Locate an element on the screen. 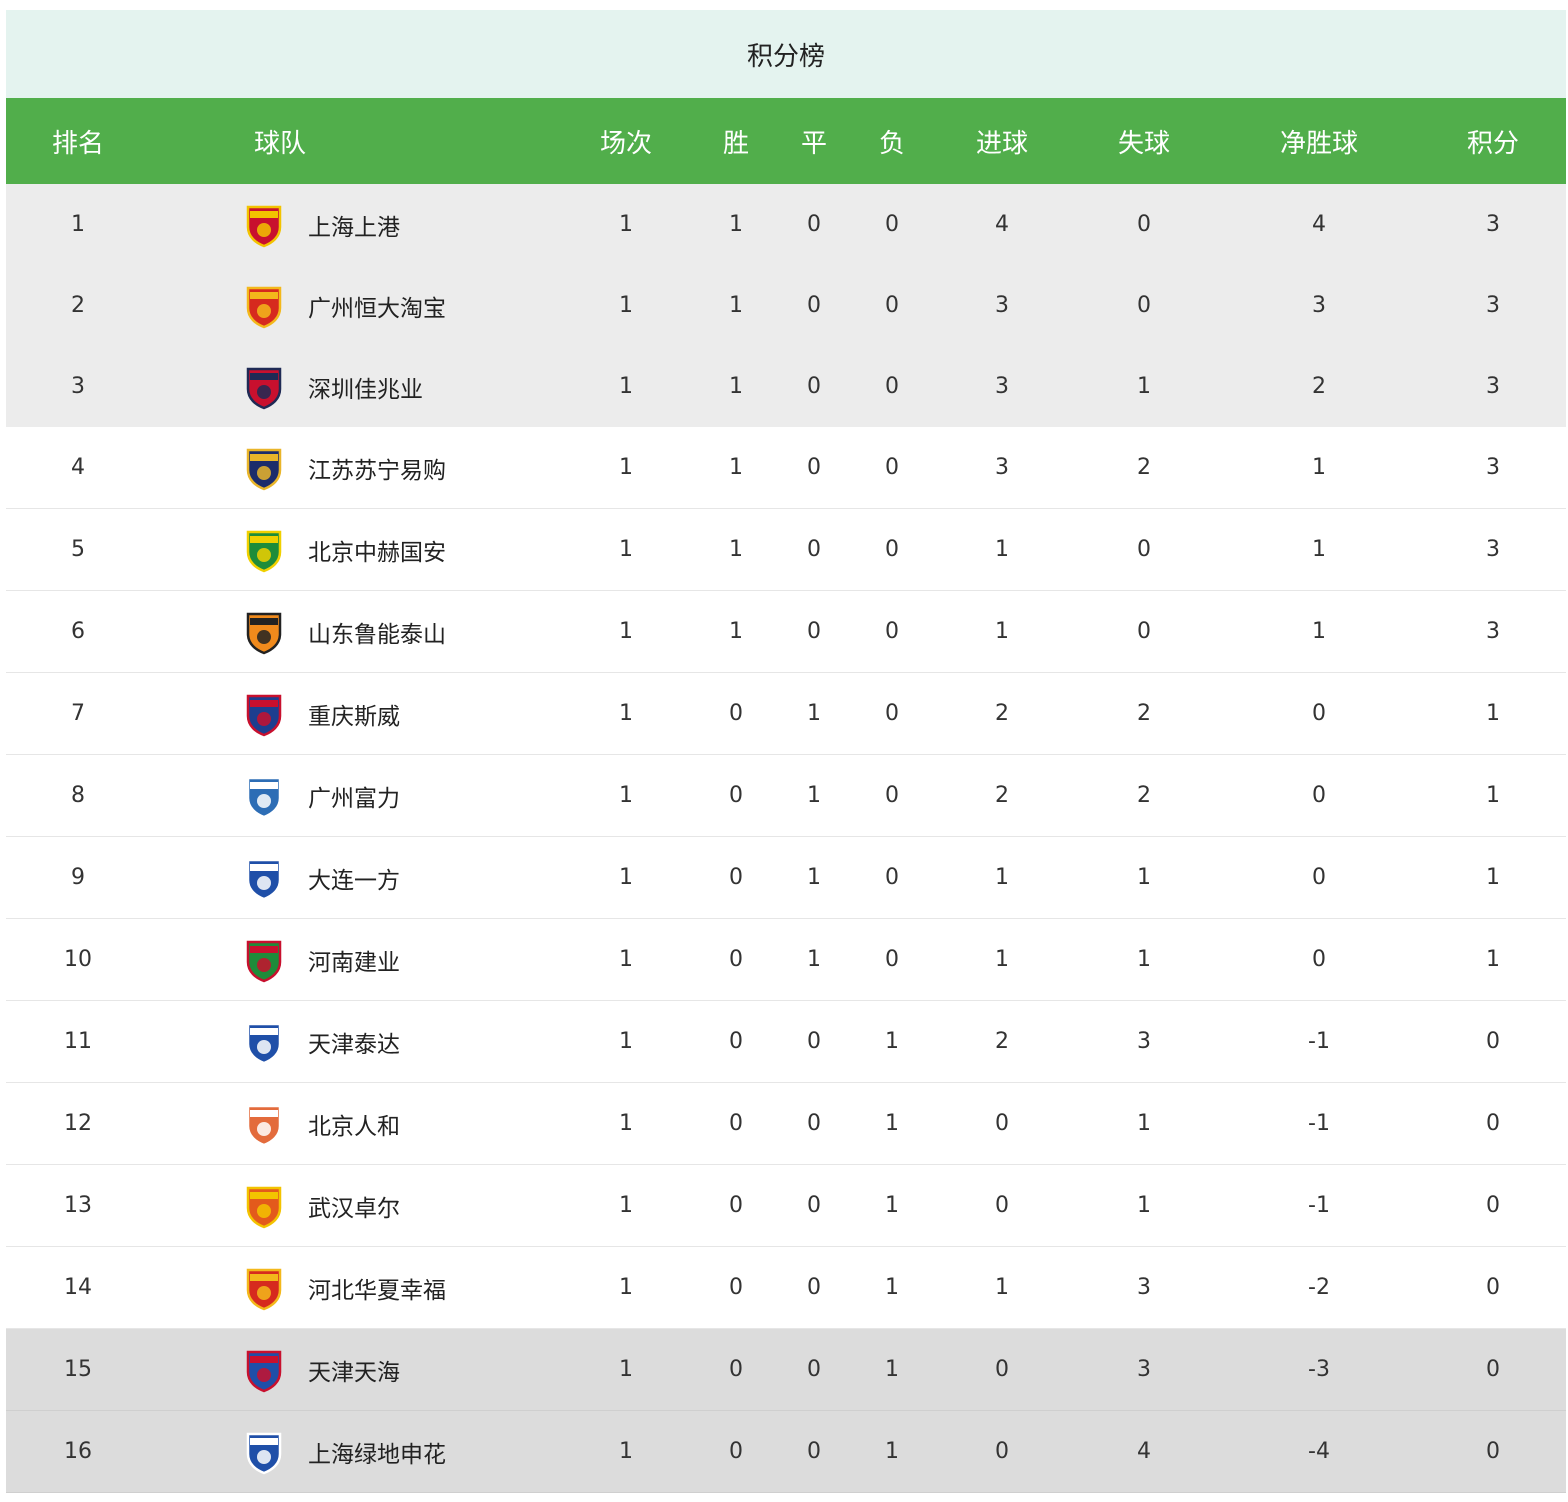 Image resolution: width=1568 pixels, height=1502 pixels. team-name: 山东鲁能泰山 is located at coordinates (377, 634).